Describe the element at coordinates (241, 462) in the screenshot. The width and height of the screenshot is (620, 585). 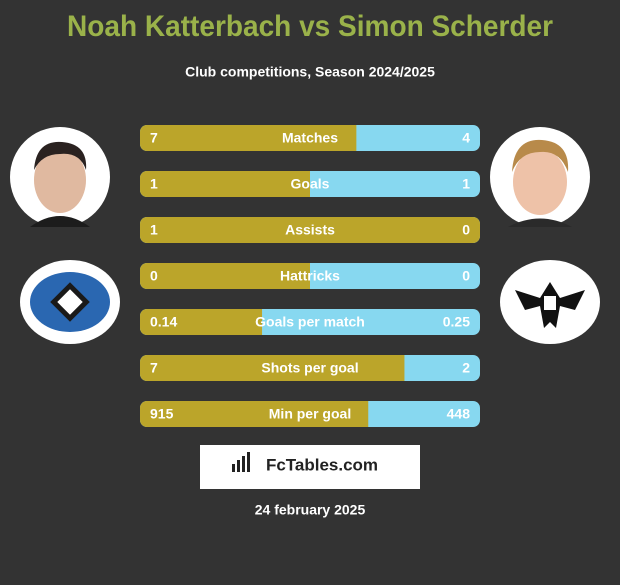
I see `brand-icon` at that location.